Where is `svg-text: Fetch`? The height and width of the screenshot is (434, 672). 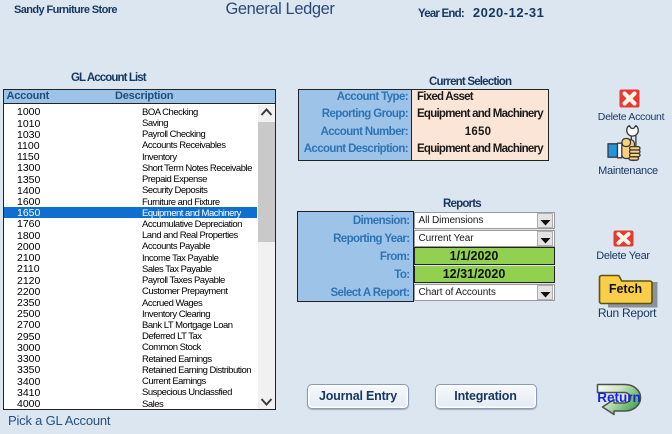
svg-text: Fetch is located at coordinates (625, 289).